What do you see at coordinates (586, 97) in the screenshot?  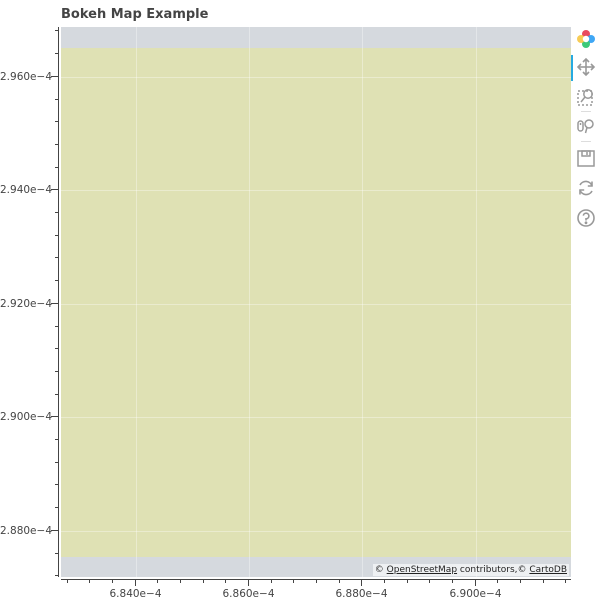 I see `box-zoom-tool-icon` at bounding box center [586, 97].